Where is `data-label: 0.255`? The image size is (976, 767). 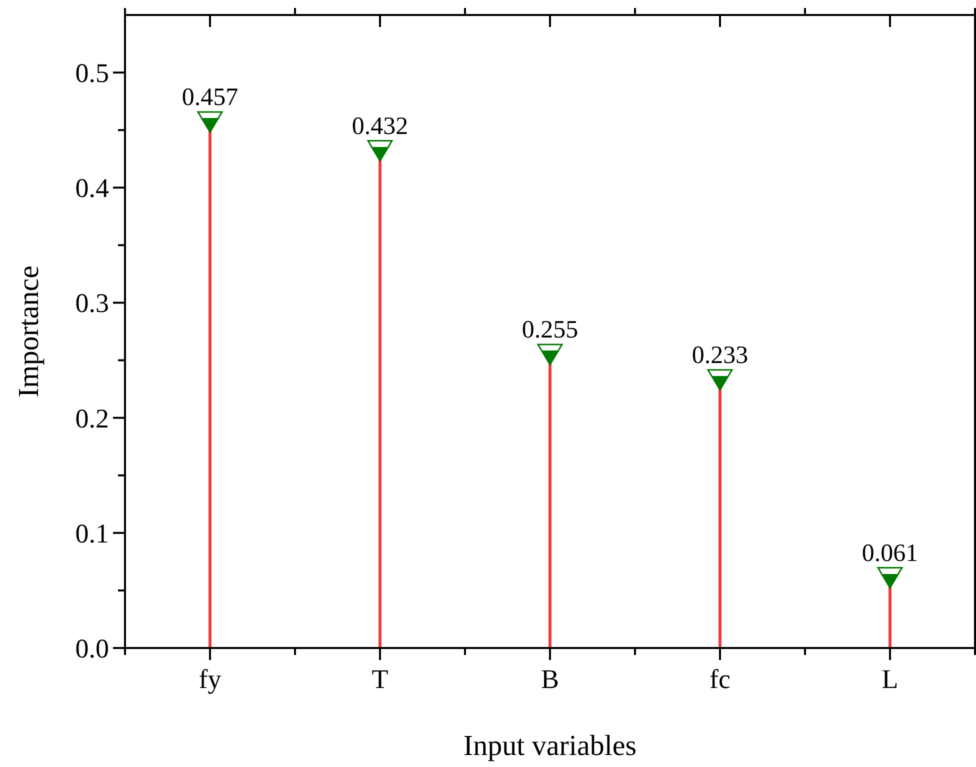 data-label: 0.255 is located at coordinates (550, 330).